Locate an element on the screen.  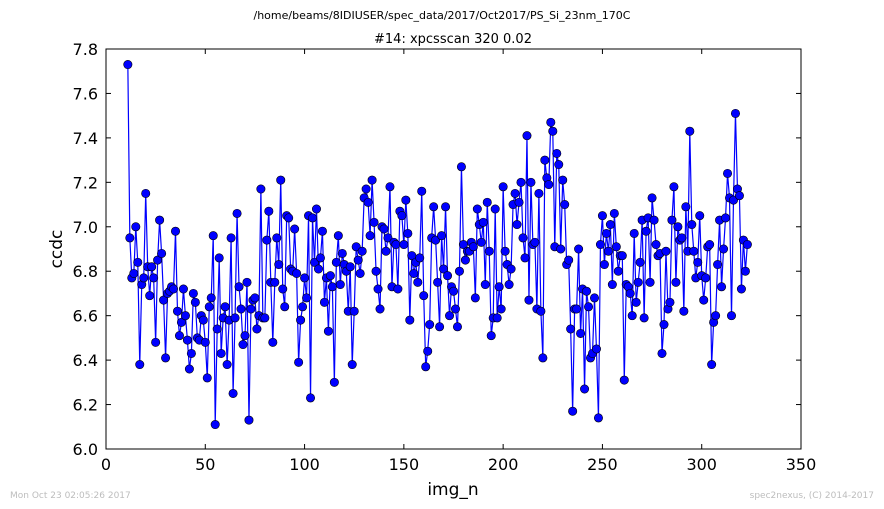
y-axis-label: ccdc is located at coordinates (57, 249).